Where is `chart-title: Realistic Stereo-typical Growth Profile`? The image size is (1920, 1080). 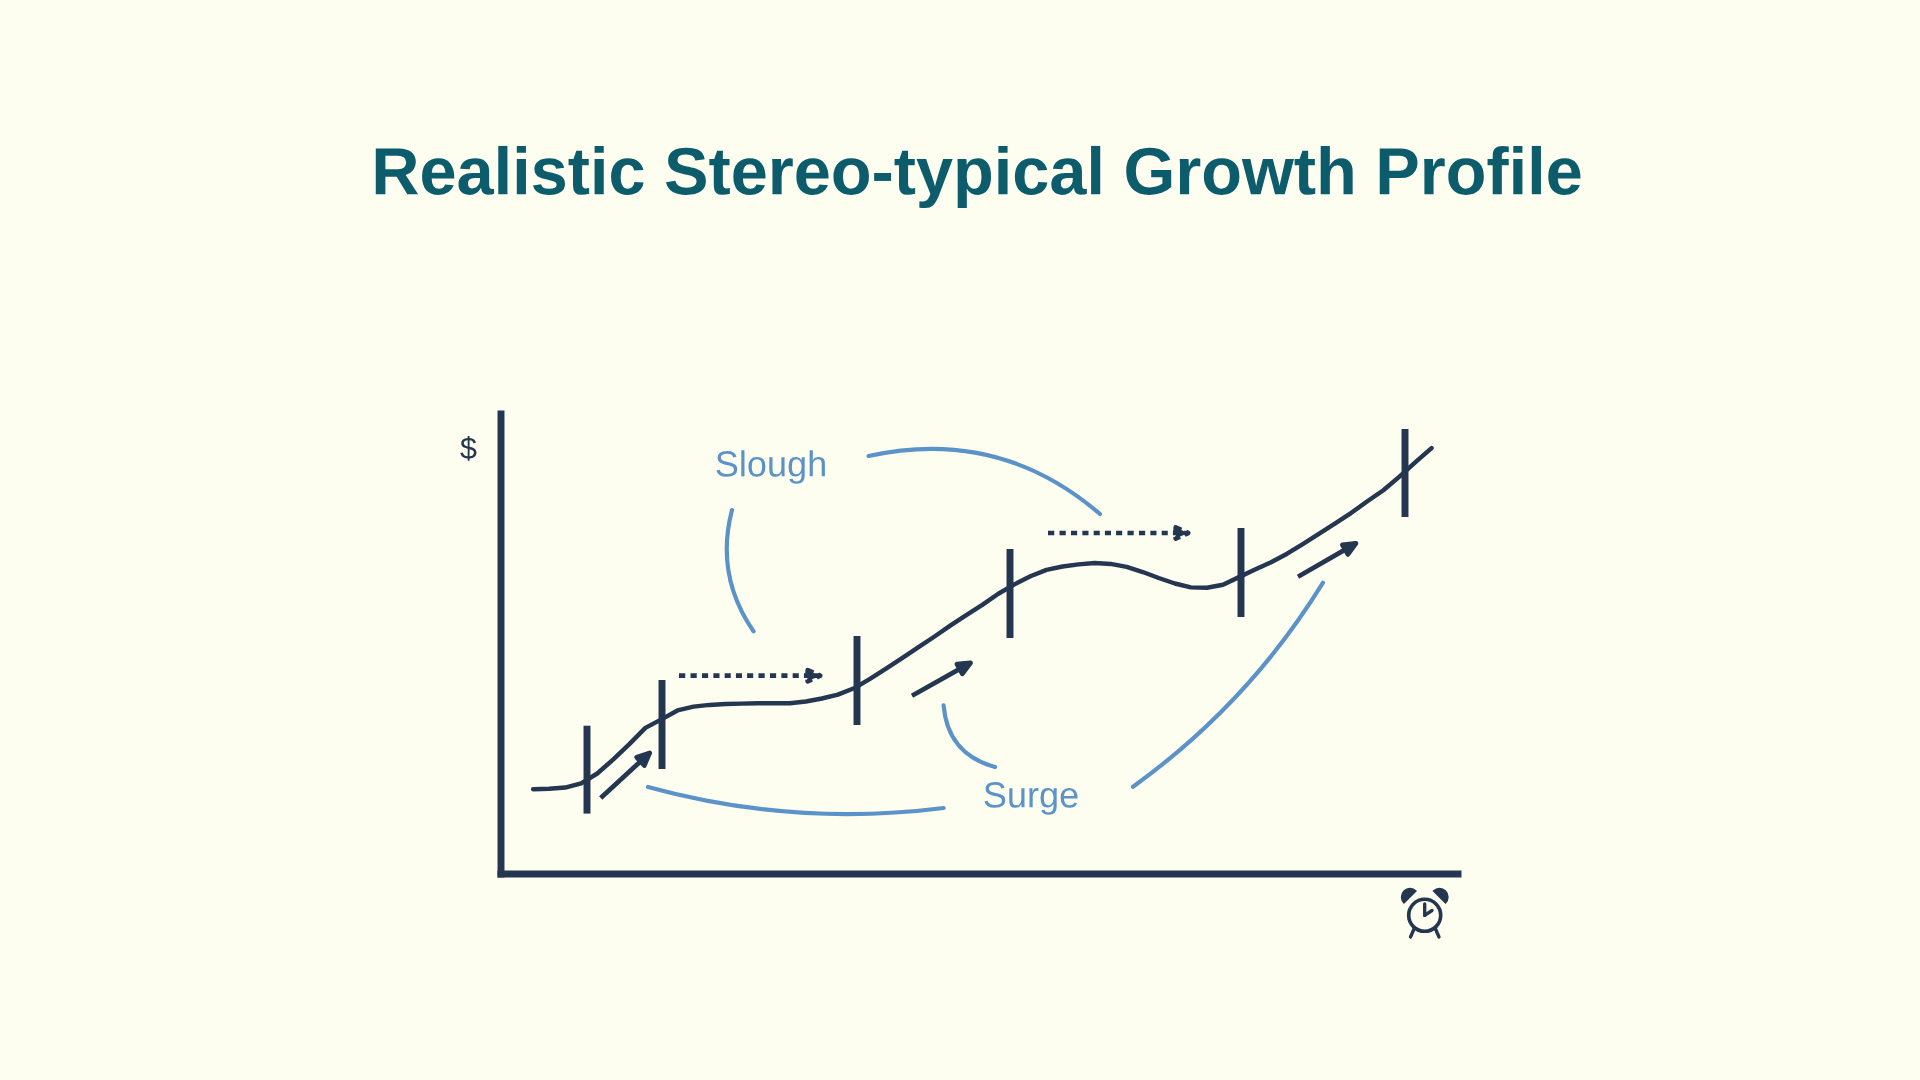
chart-title: Realistic Stereo-typical Growth Profile is located at coordinates (978, 177).